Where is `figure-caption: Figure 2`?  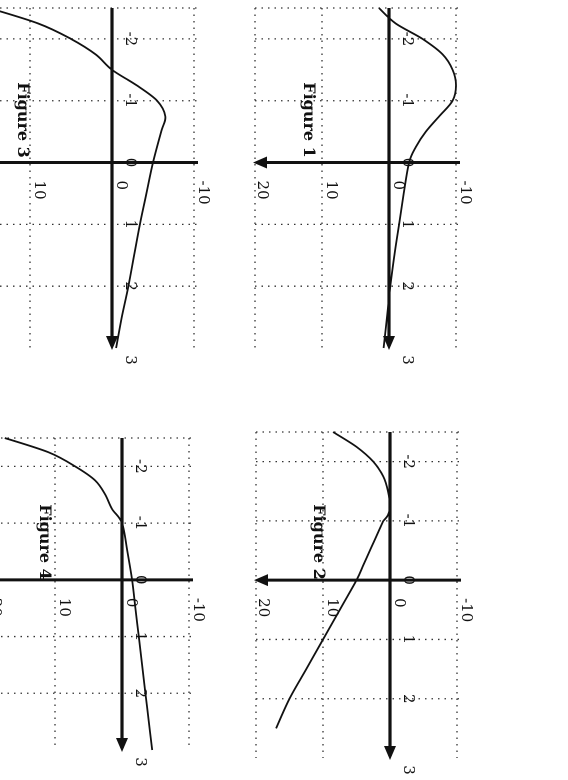 figure-caption: Figure 2 is located at coordinates (319, 542).